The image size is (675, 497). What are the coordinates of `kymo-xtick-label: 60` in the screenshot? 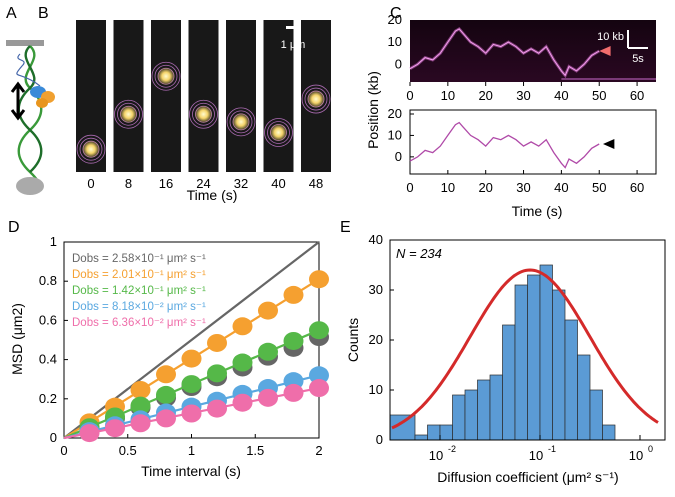 It's located at (637, 95).